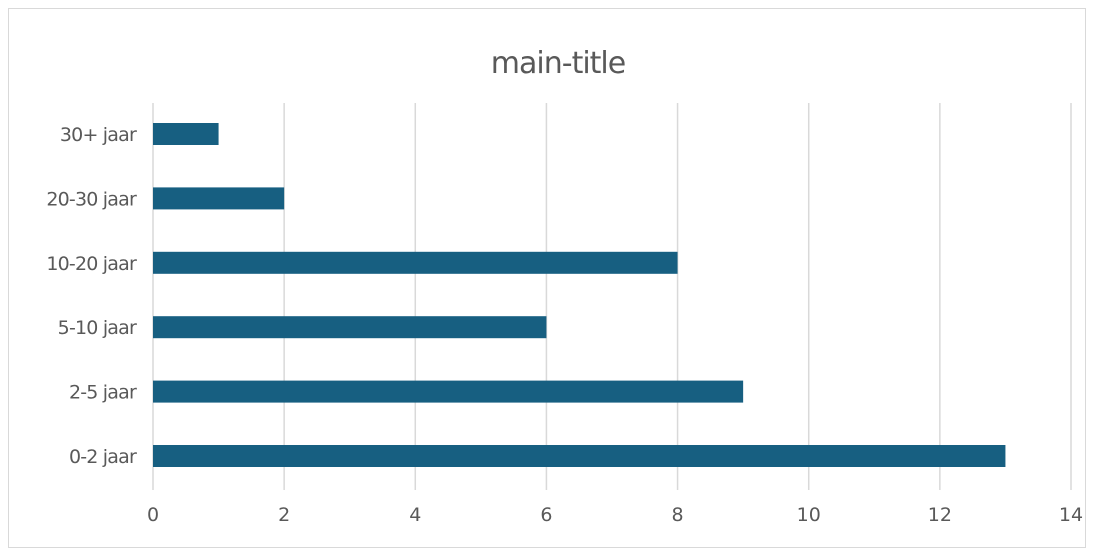  Describe the element at coordinates (546, 515) in the screenshot. I see `x-tick-label: 6` at that location.